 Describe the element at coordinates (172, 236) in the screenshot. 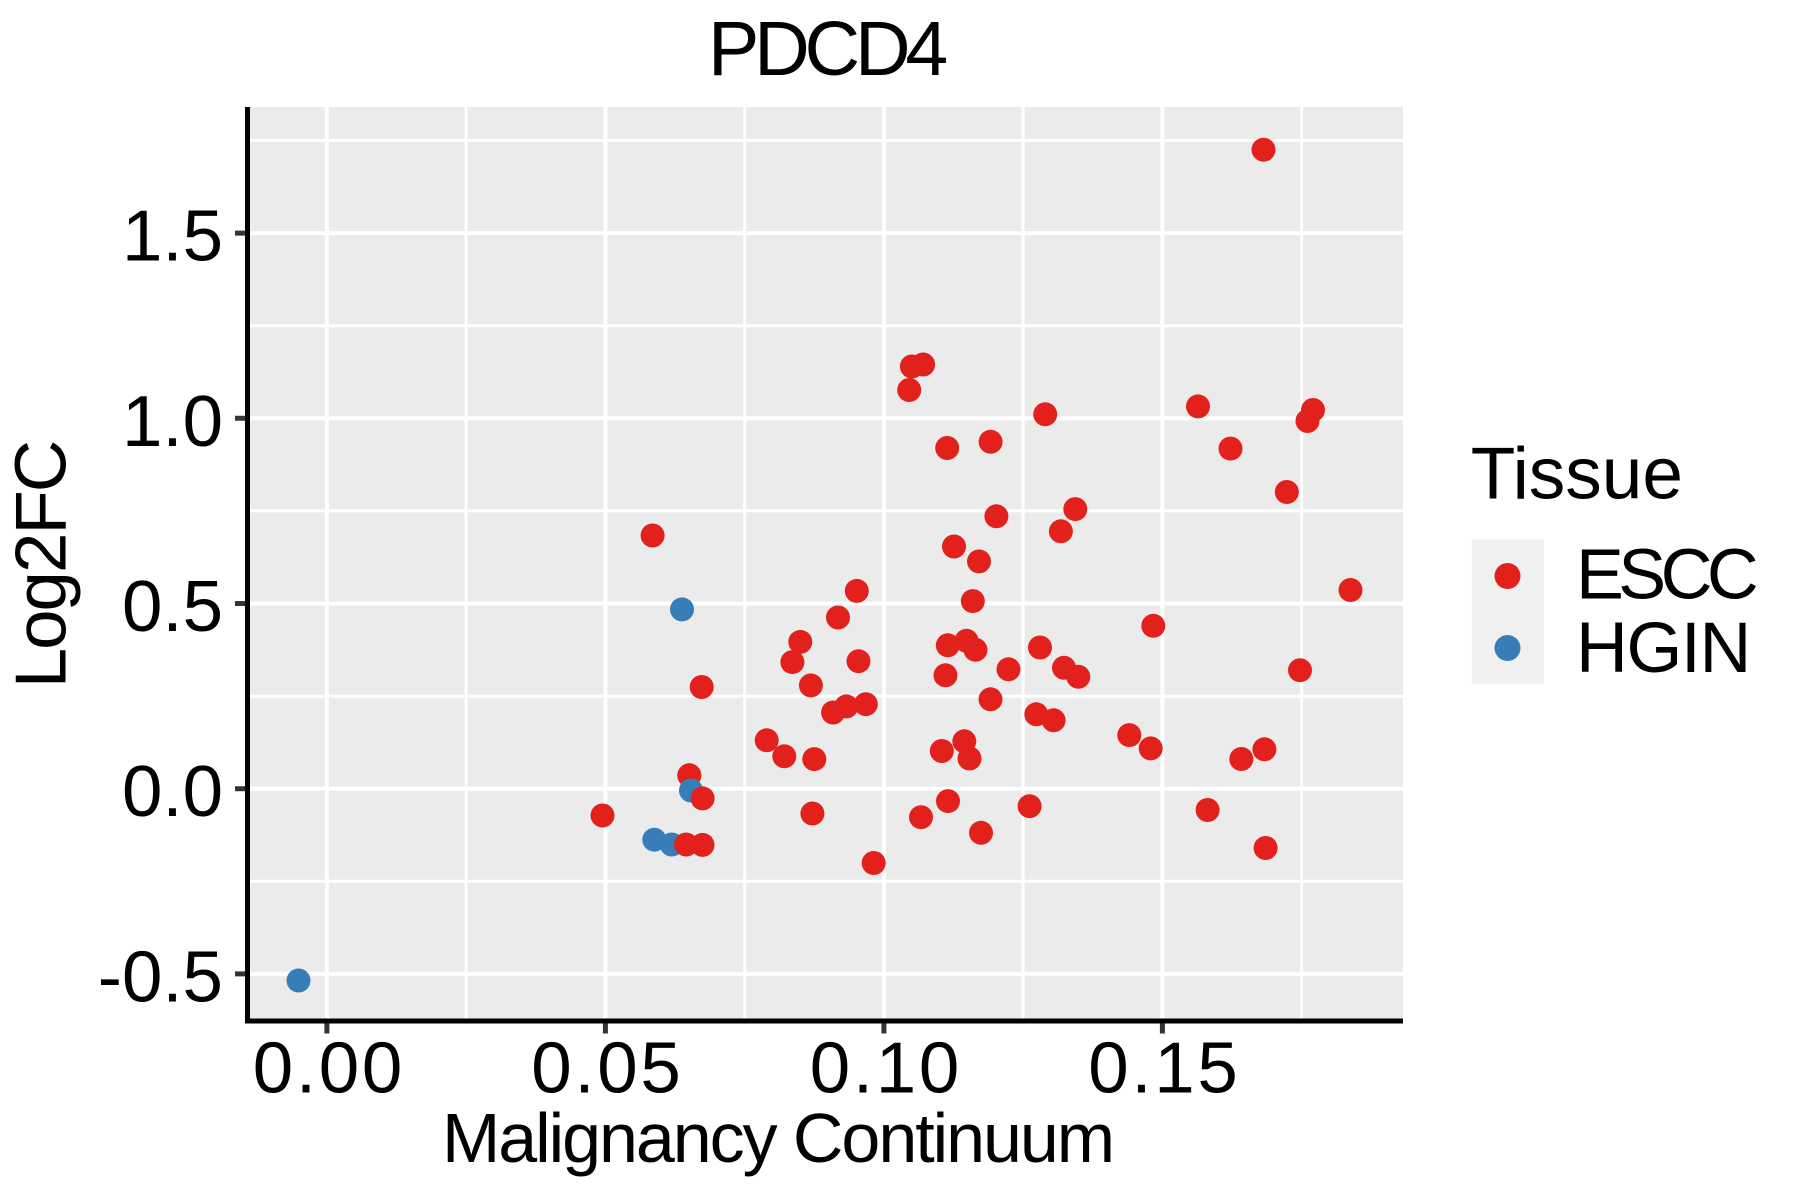

I see `svg-text: 1.5` at that location.